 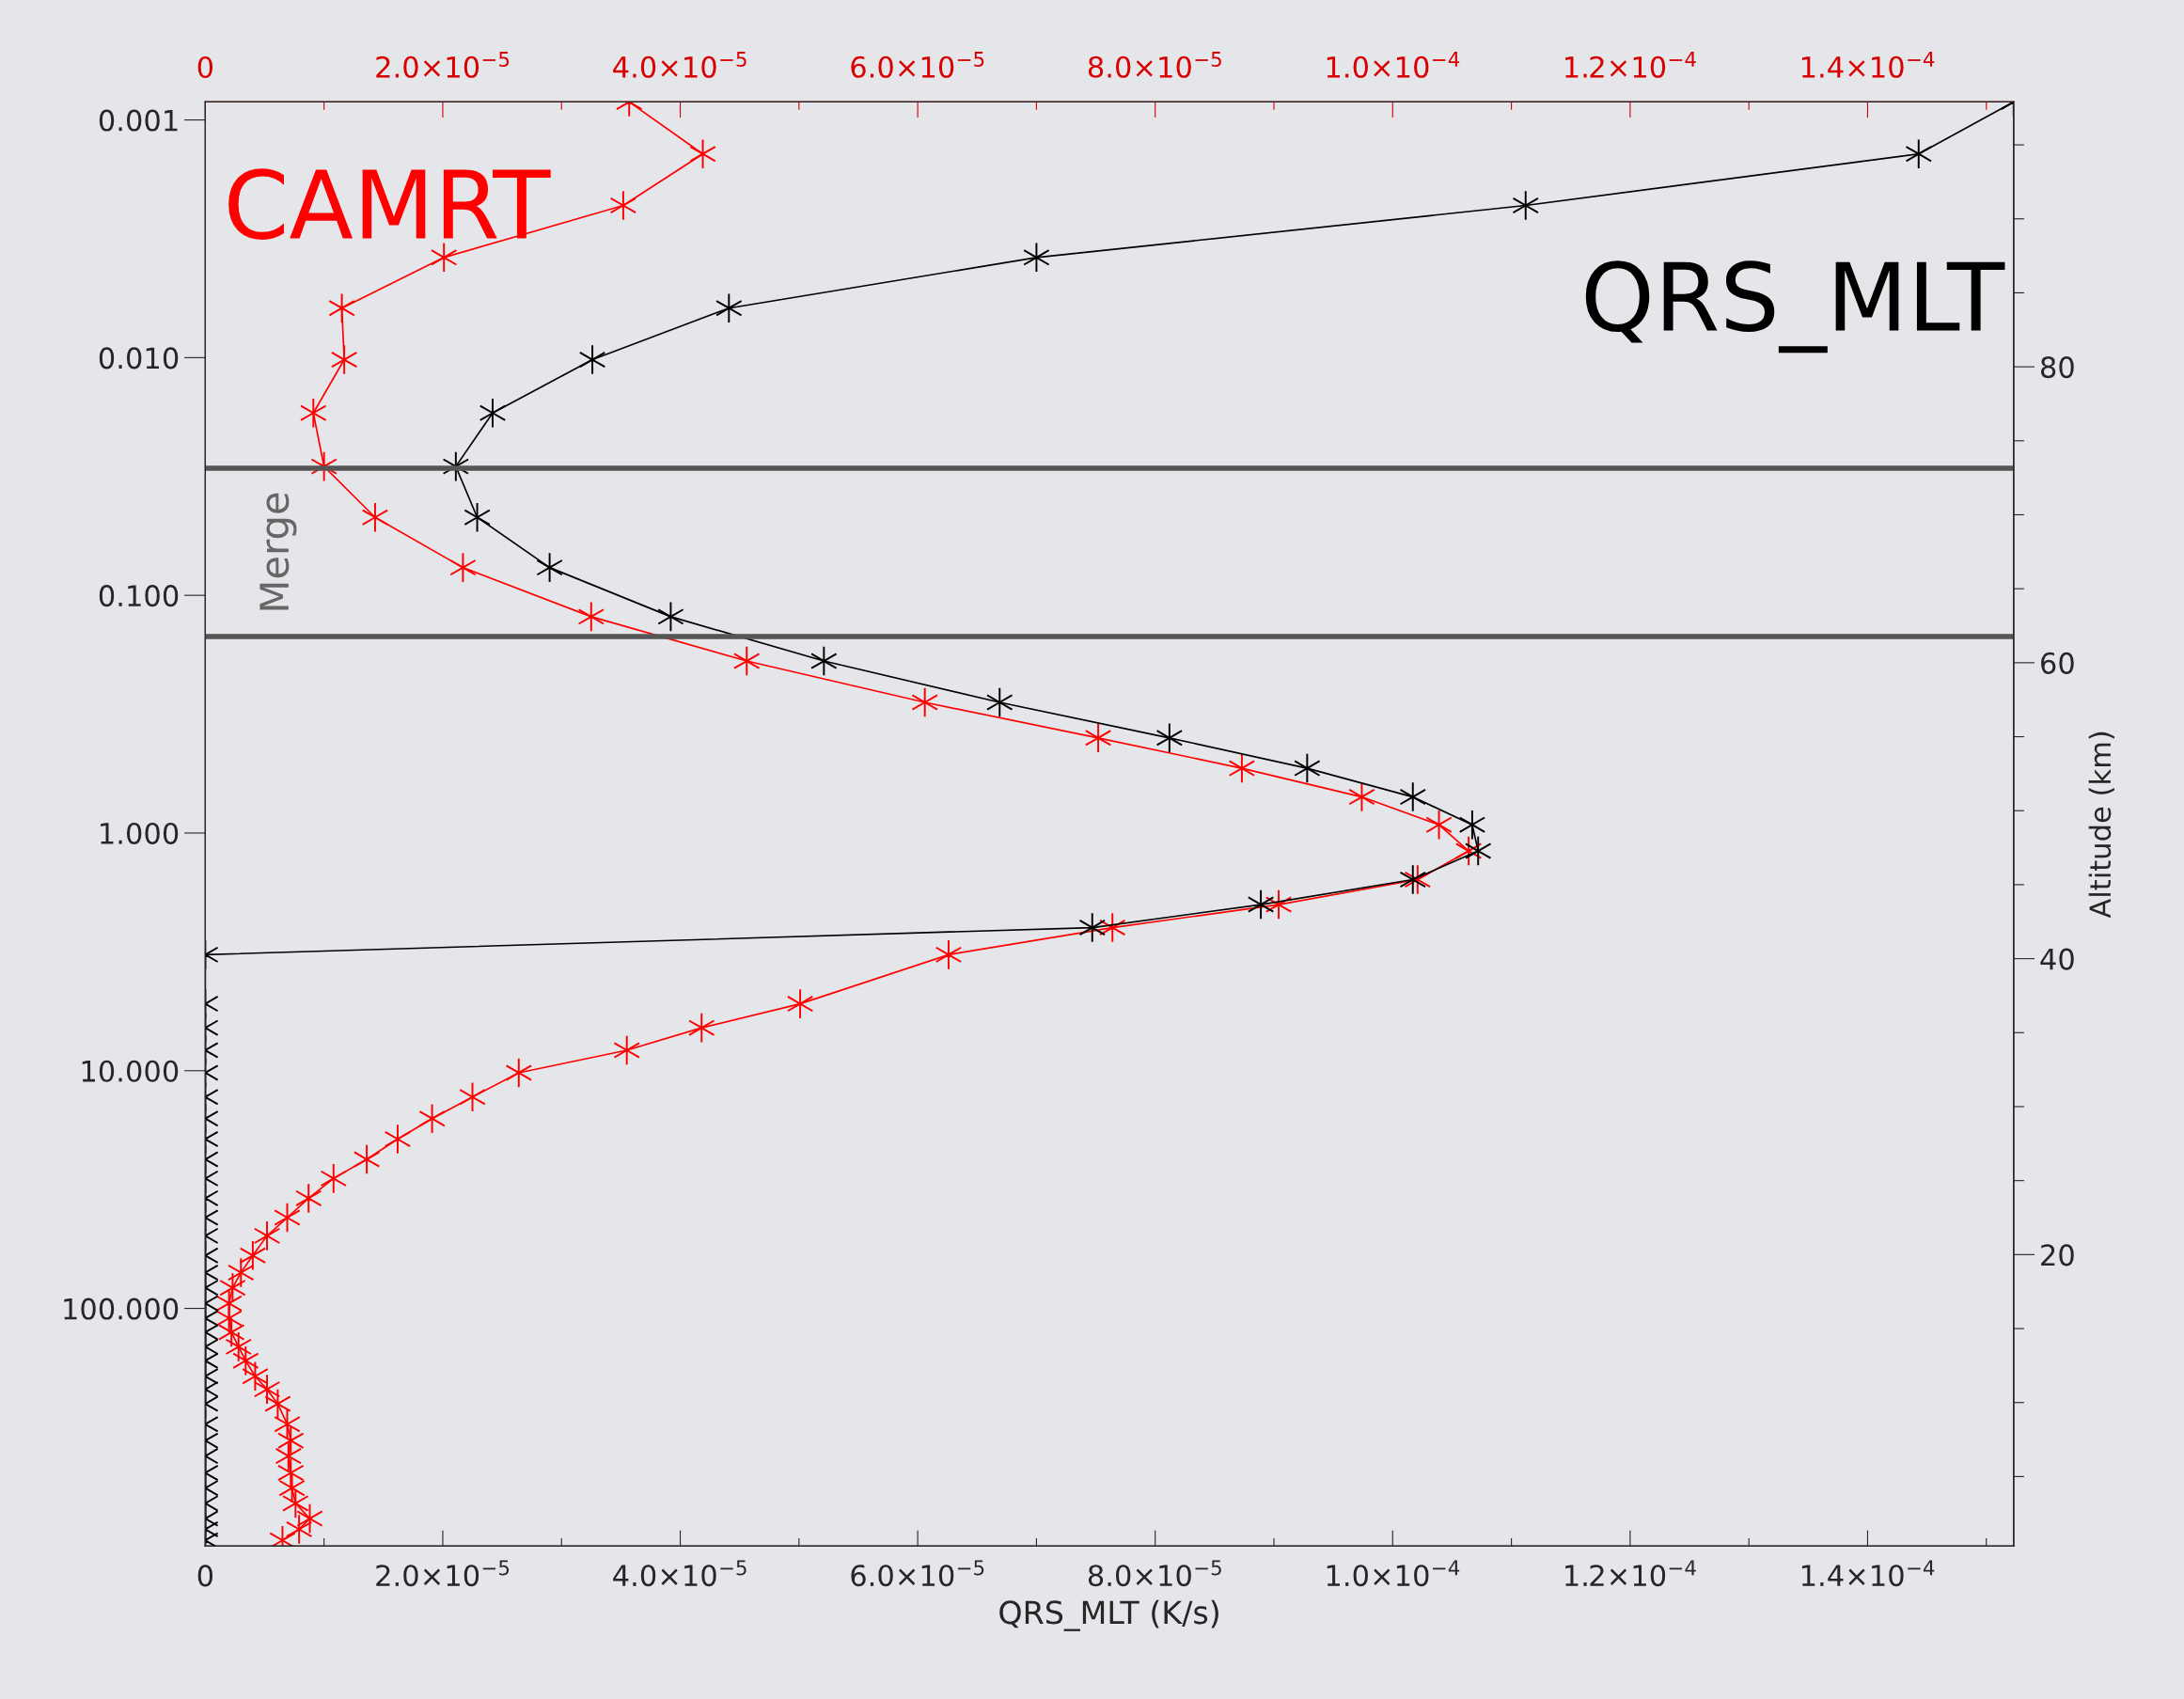 I want to click on x2-tick-label: 0, so click(x=205, y=67).